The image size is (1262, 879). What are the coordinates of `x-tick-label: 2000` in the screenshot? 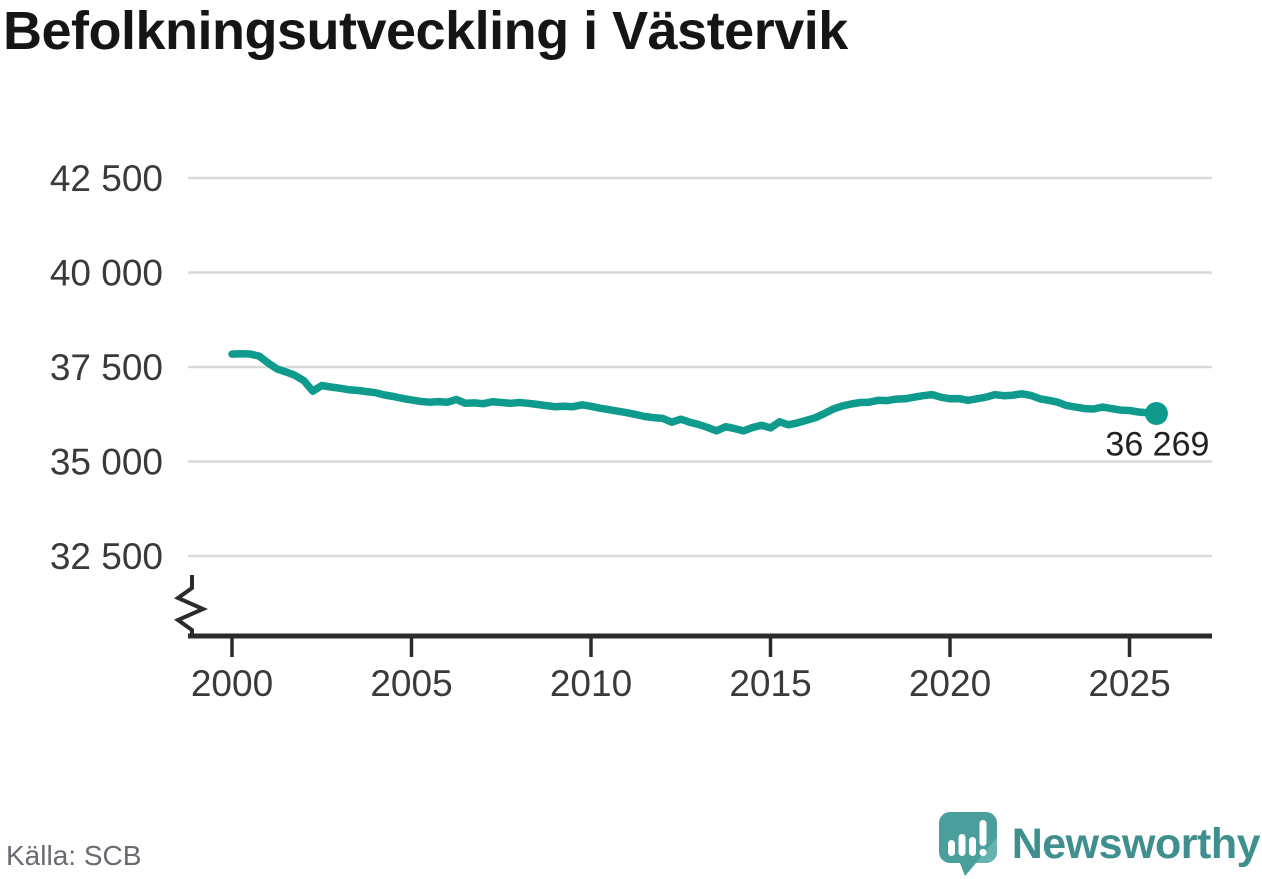 It's located at (232, 683).